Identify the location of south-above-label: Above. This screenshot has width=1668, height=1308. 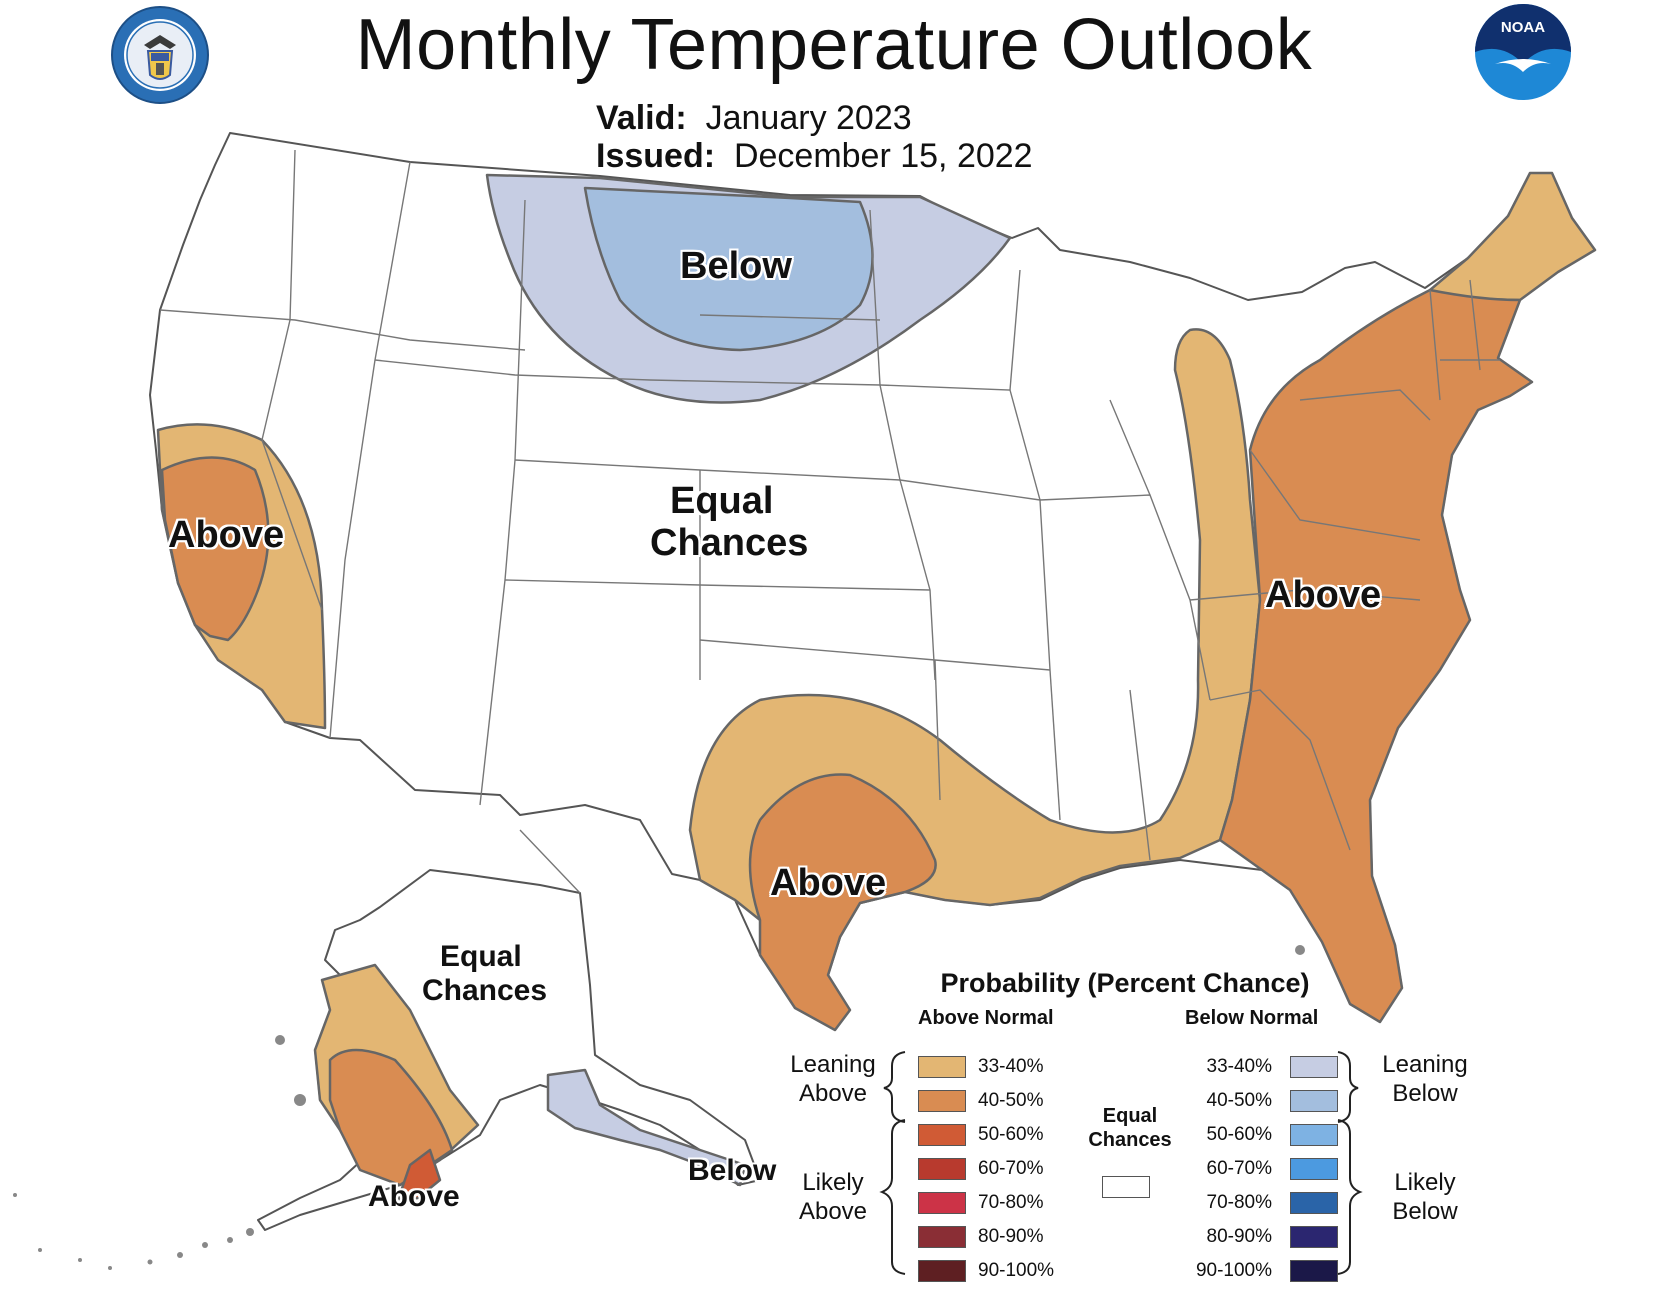
(828, 883).